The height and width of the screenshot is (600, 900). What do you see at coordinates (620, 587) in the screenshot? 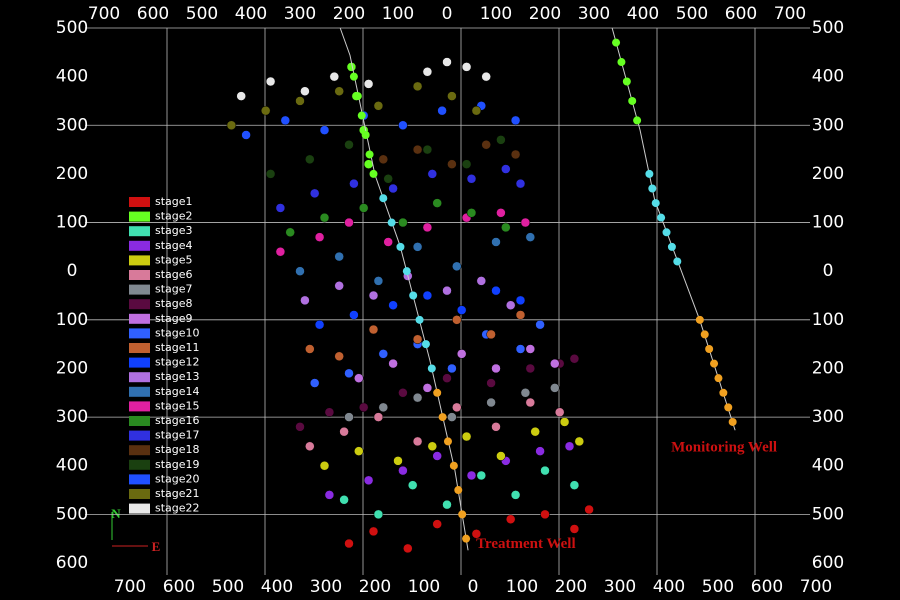
I see `x-tick-label: 300` at bounding box center [620, 587].